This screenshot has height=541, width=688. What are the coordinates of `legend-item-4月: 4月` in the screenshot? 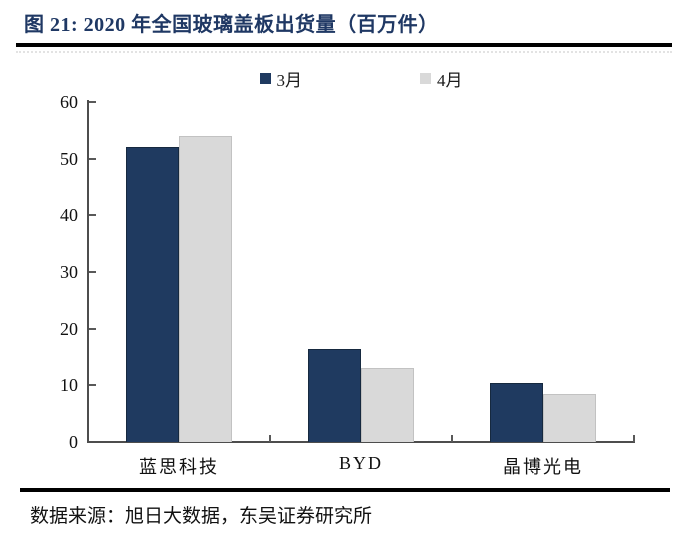 It's located at (441, 78).